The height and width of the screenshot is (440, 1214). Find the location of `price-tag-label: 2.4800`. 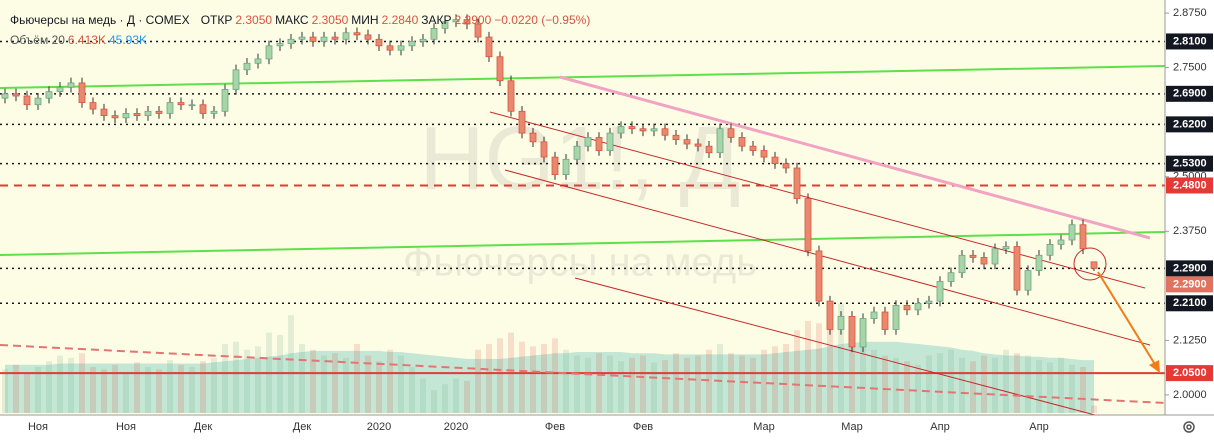

price-tag-label: 2.4800 is located at coordinates (1190, 185).